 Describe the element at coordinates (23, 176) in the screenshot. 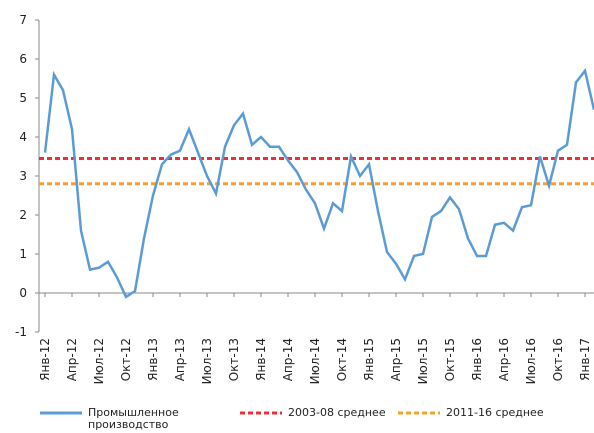

I see `y-tick-label: 3` at that location.